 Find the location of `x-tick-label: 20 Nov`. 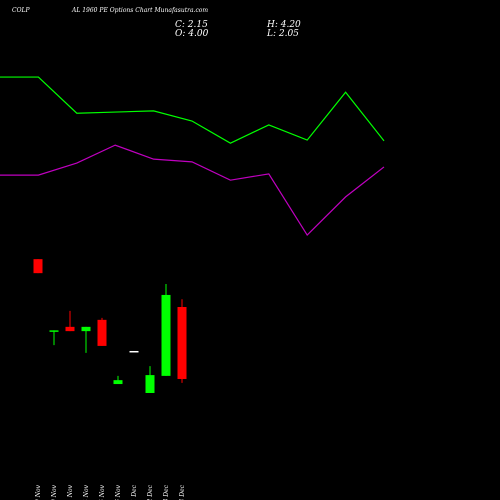

x-tick-label: 20 Nov is located at coordinates (54, 492).